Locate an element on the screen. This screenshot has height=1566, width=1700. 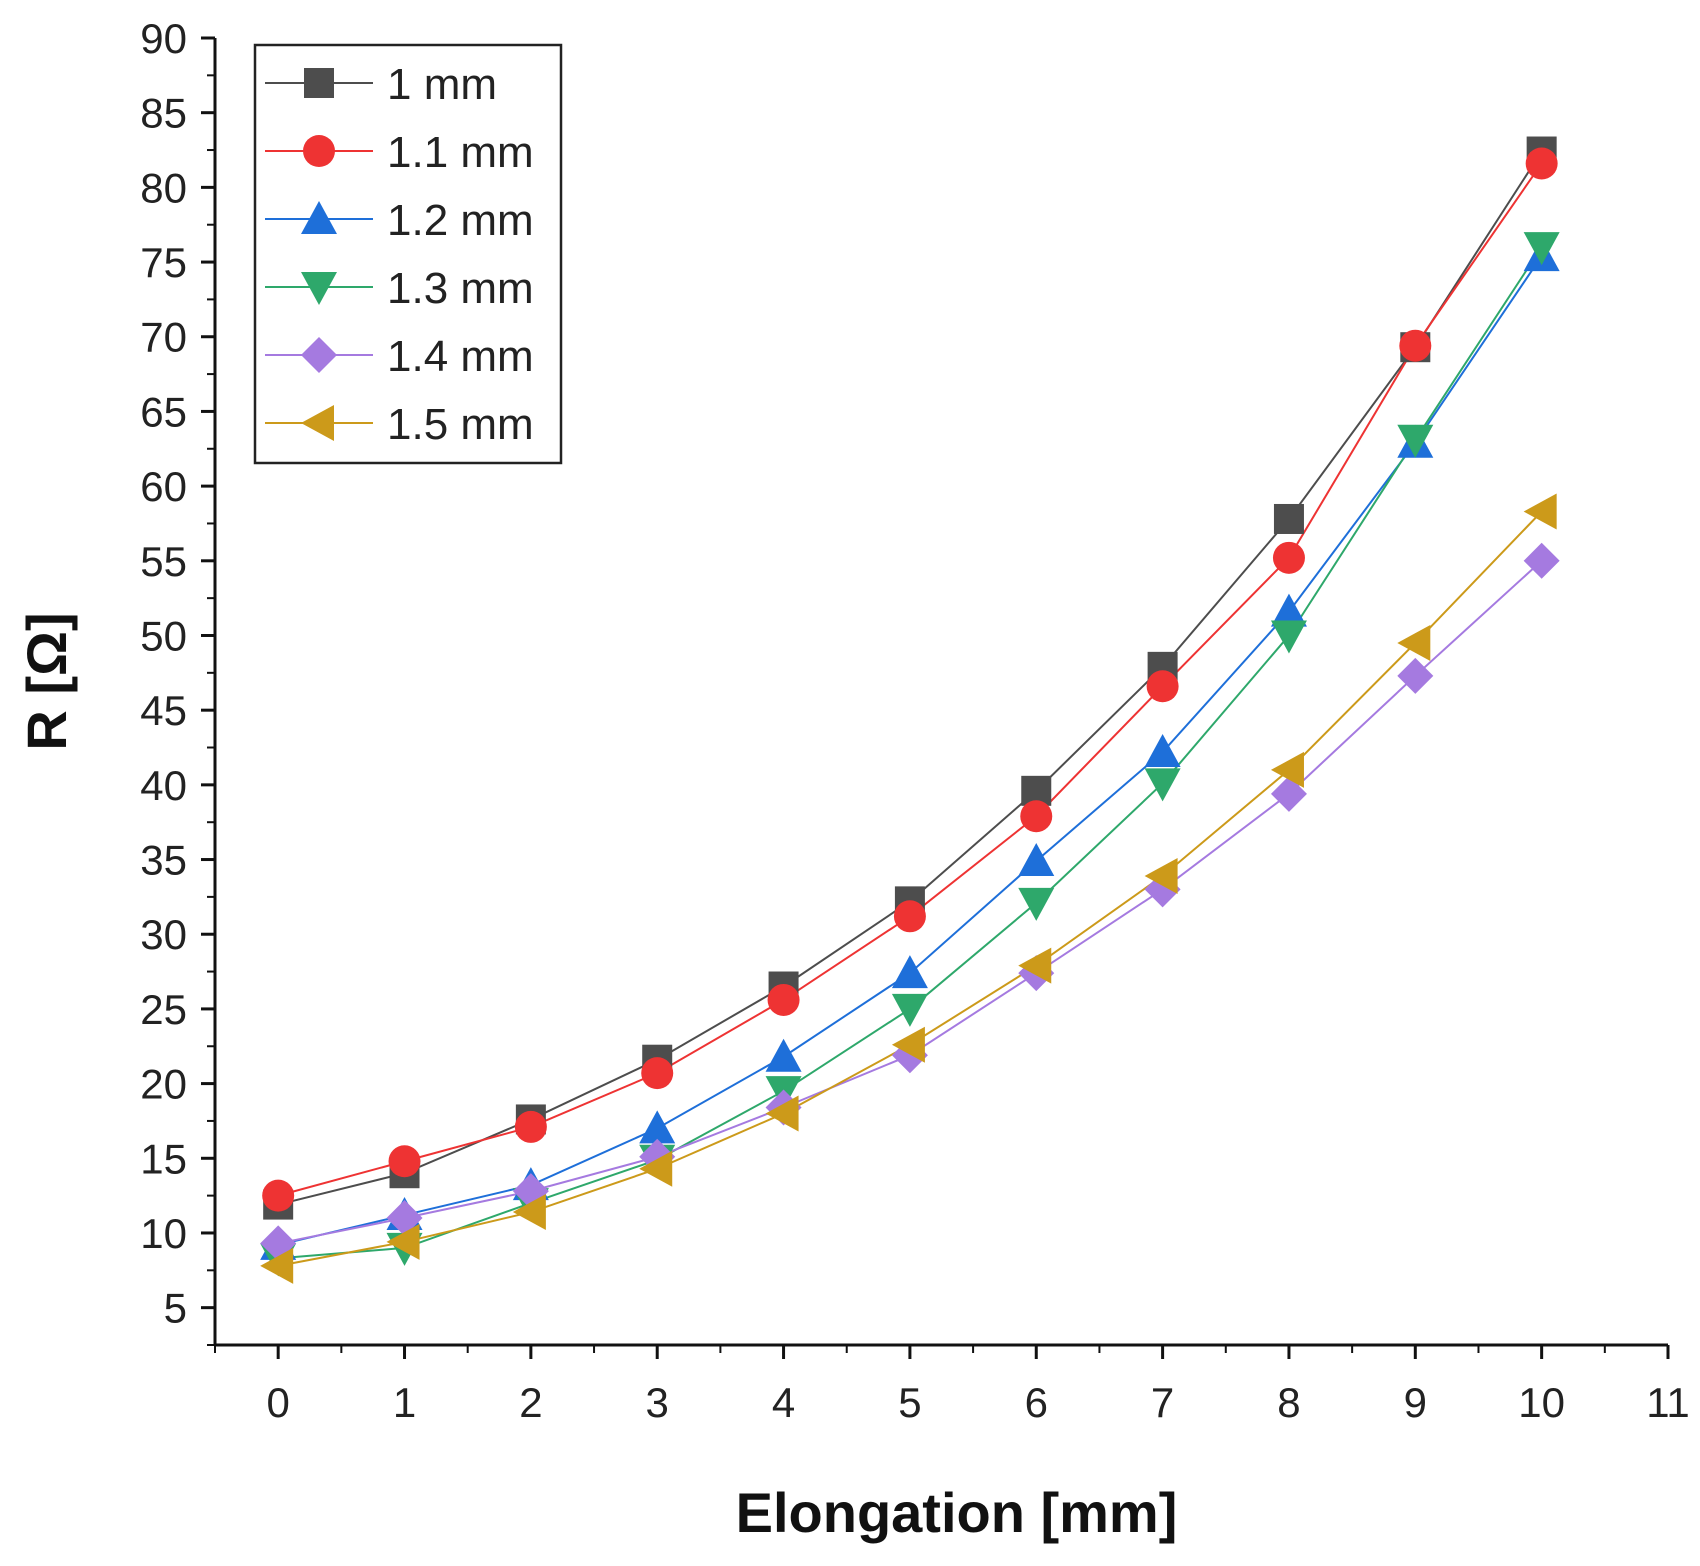
x-tick-label: 10 is located at coordinates (1541, 1402).